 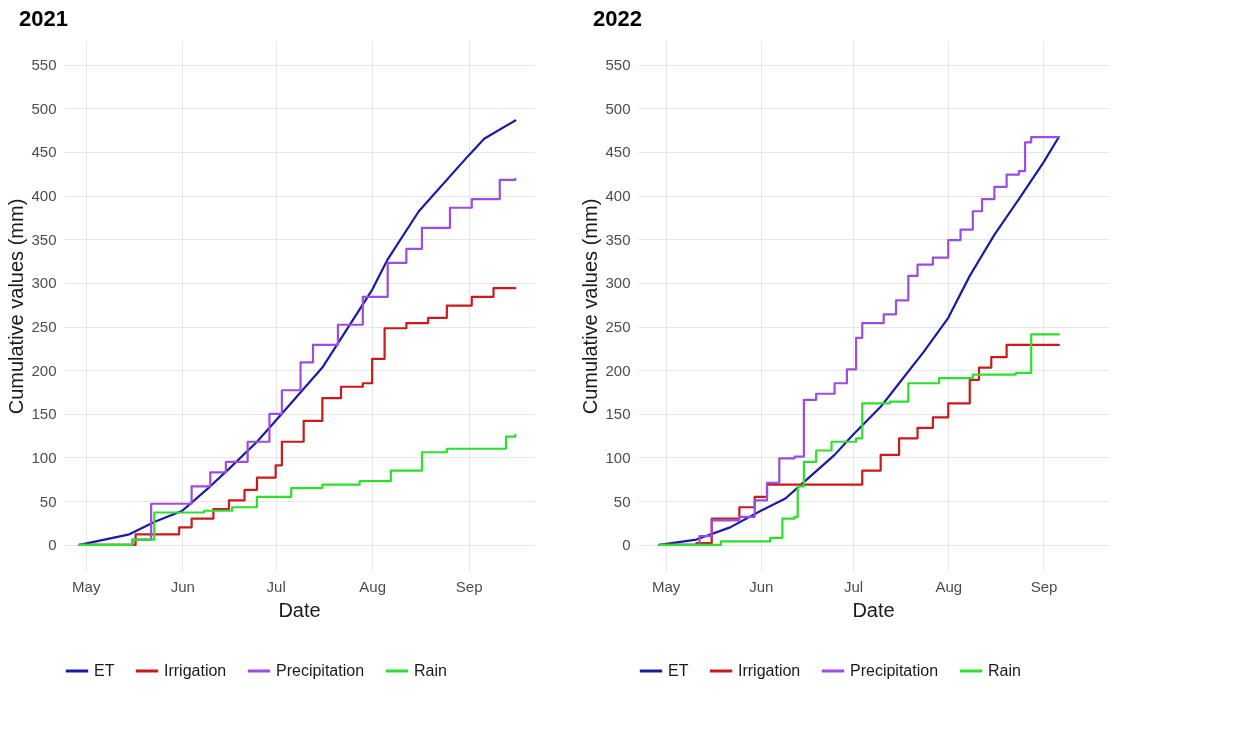 What do you see at coordinates (43, 18) in the screenshot?
I see `chart-title: 2021` at bounding box center [43, 18].